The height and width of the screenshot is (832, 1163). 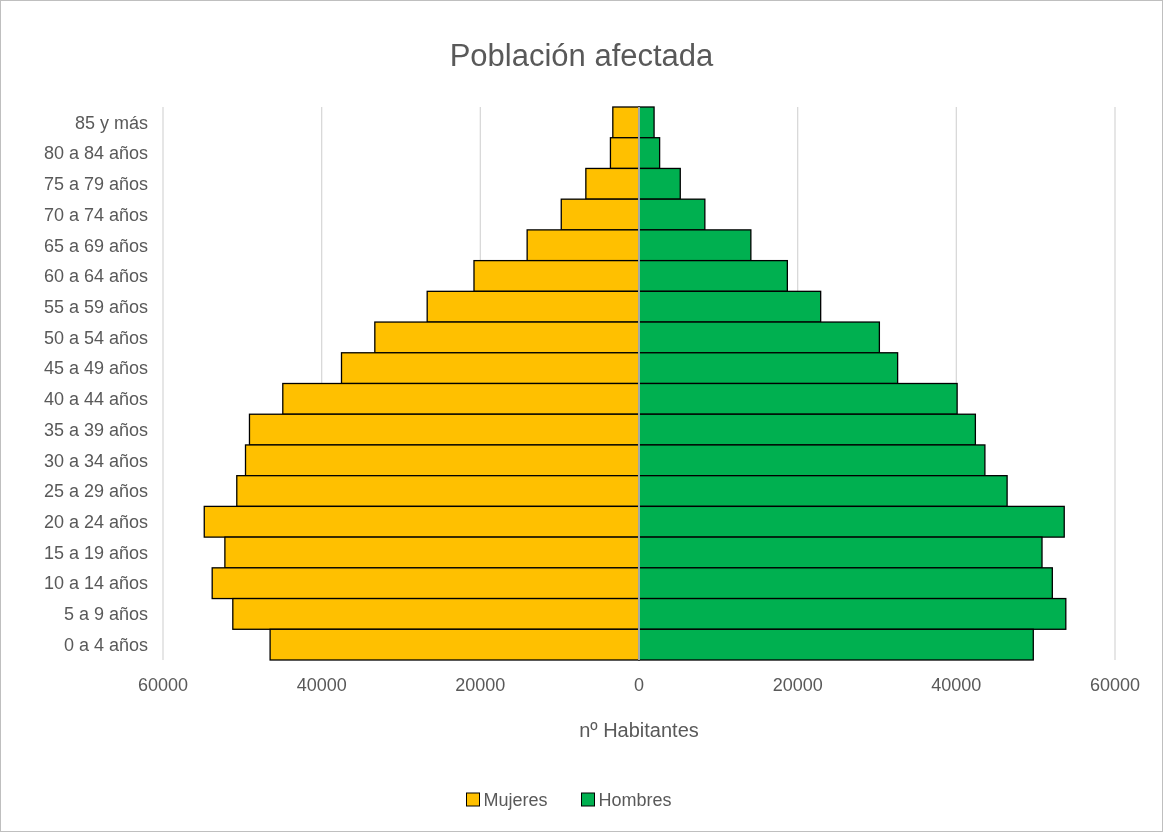 I want to click on y-tick-label: 35 a 39 años, so click(x=95, y=429).